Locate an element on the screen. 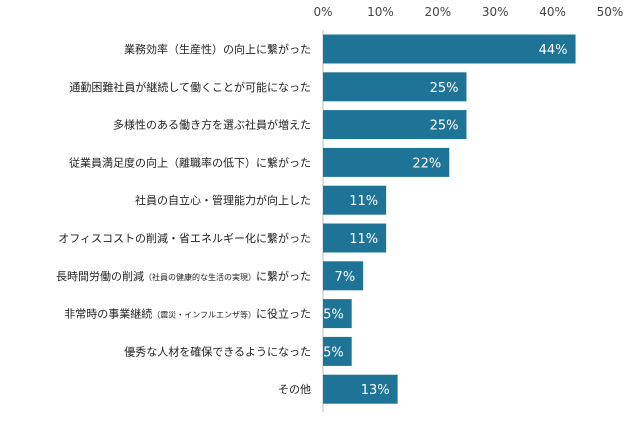 The width and height of the screenshot is (635, 421). category-label: オフィスコストの削減・省エネルギー化に繋がった is located at coordinates (184, 238).